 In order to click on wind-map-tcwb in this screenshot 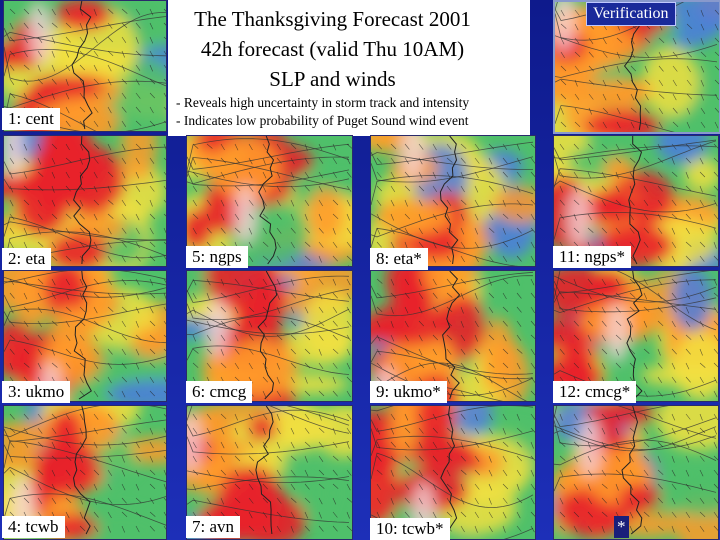, I will do `click(85, 472)`.